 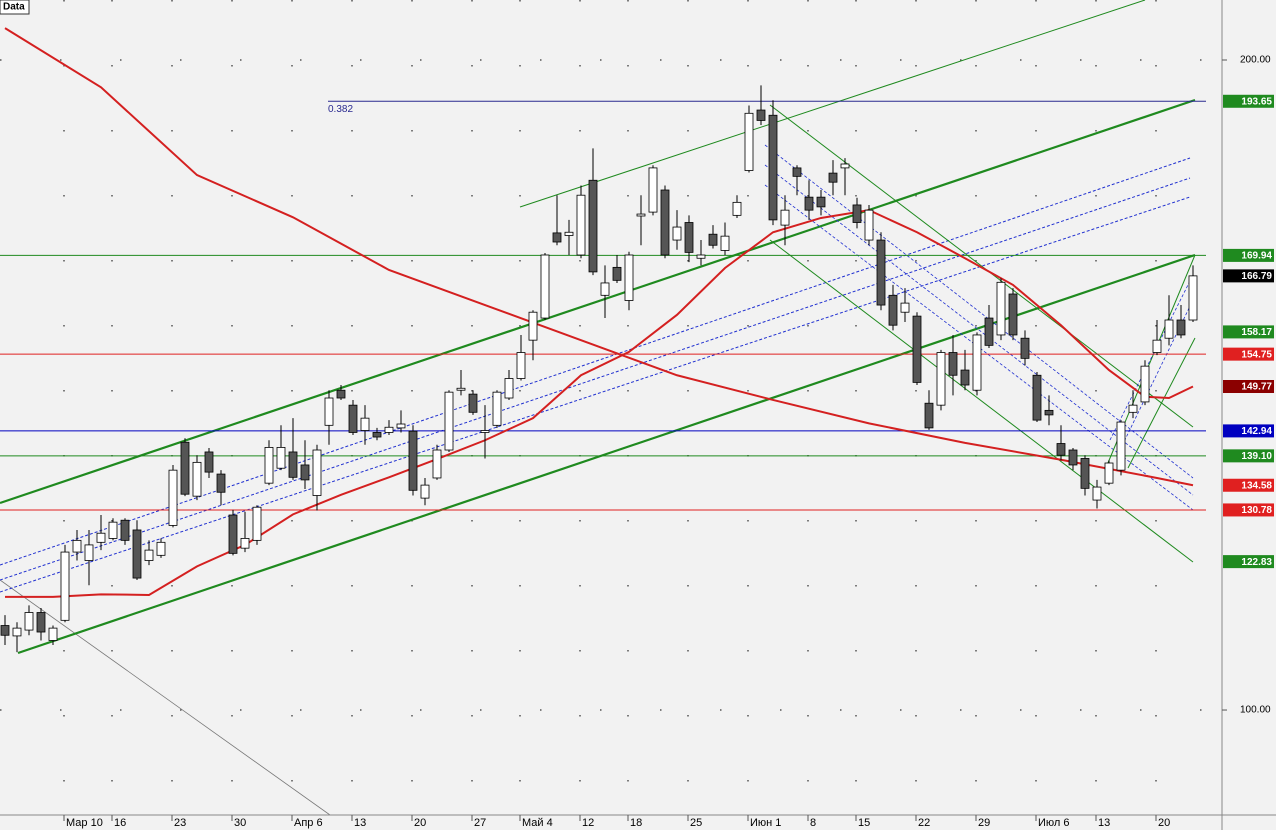 I want to click on x-tick-label: 18, so click(x=636, y=823).